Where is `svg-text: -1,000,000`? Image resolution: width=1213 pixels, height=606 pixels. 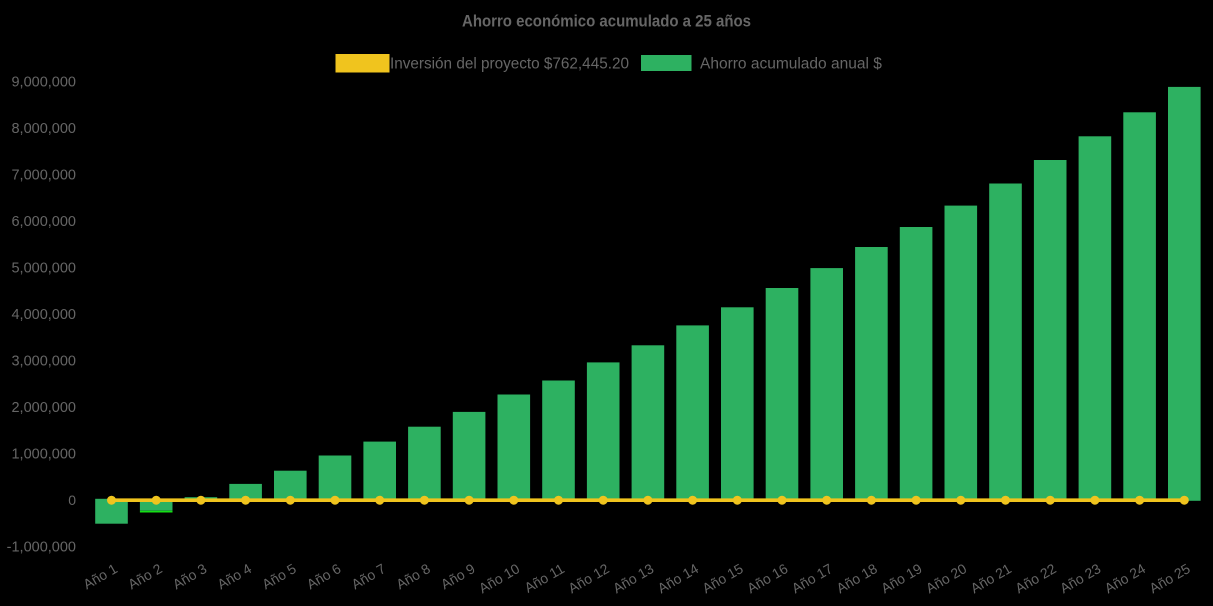
svg-text: -1,000,000 is located at coordinates (41, 547).